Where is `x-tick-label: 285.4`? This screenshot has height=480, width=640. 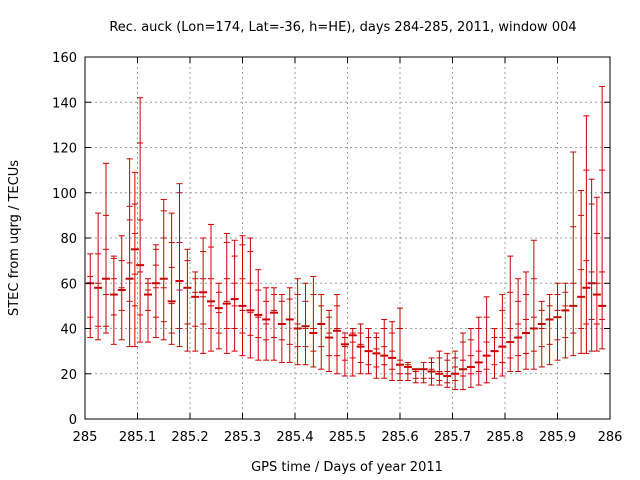
x-tick-label: 285.4 is located at coordinates (294, 437).